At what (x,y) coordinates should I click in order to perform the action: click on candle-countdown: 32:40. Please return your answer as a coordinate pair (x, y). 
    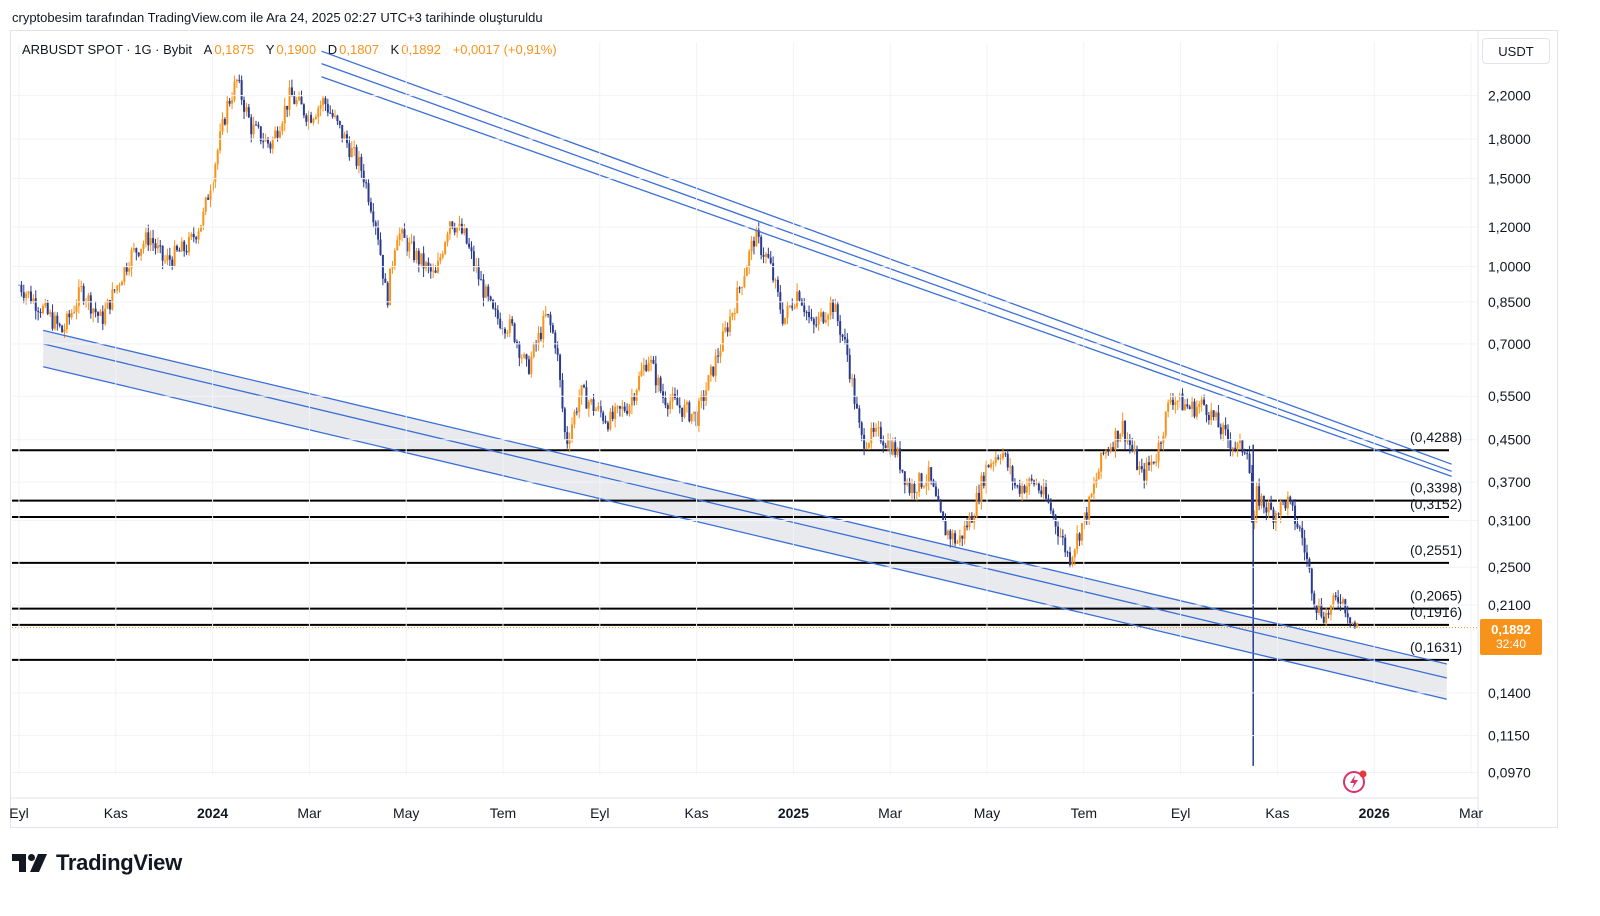
    Looking at the image, I should click on (1511, 644).